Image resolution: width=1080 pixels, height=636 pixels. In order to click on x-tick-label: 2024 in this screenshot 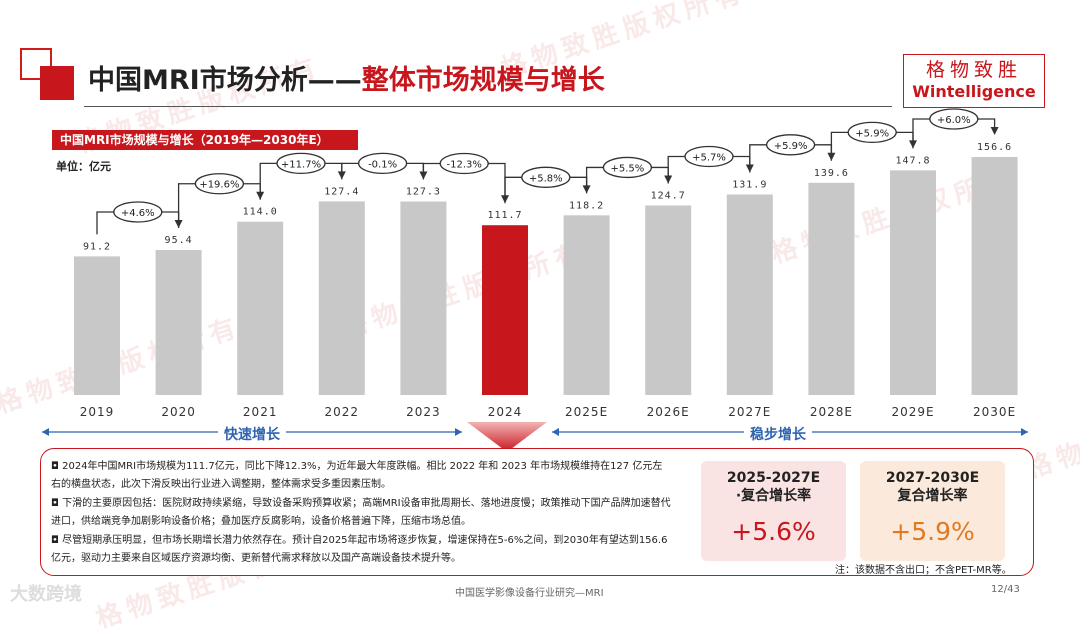, I will do `click(505, 412)`.